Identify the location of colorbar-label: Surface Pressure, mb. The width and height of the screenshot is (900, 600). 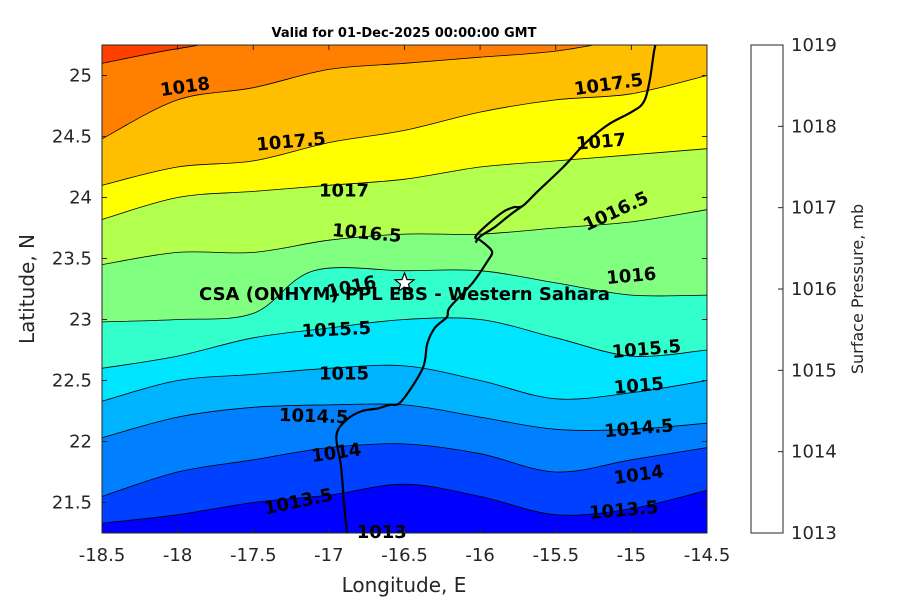
(857, 289).